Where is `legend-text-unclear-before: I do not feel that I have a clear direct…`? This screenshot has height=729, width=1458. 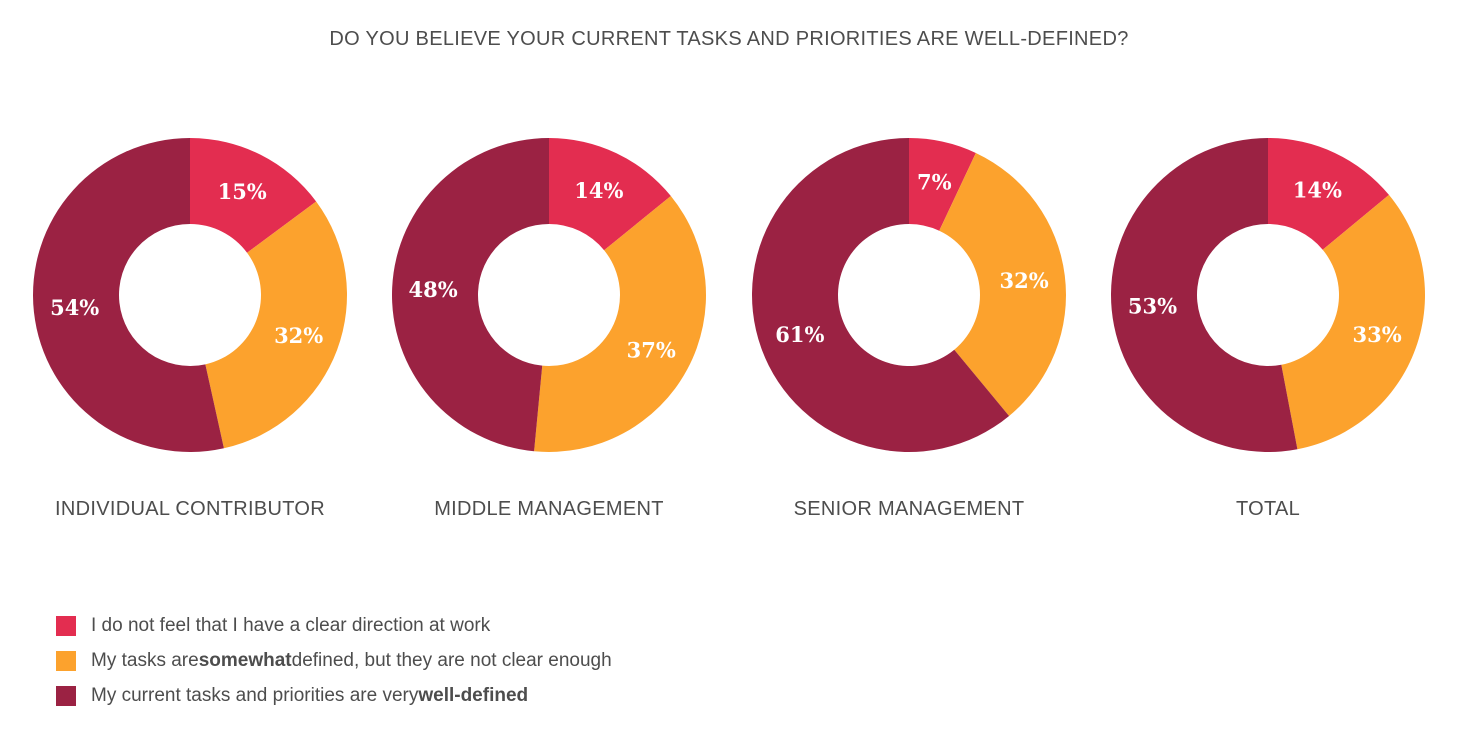 legend-text-unclear-before: I do not feel that I have a clear direct… is located at coordinates (291, 625).